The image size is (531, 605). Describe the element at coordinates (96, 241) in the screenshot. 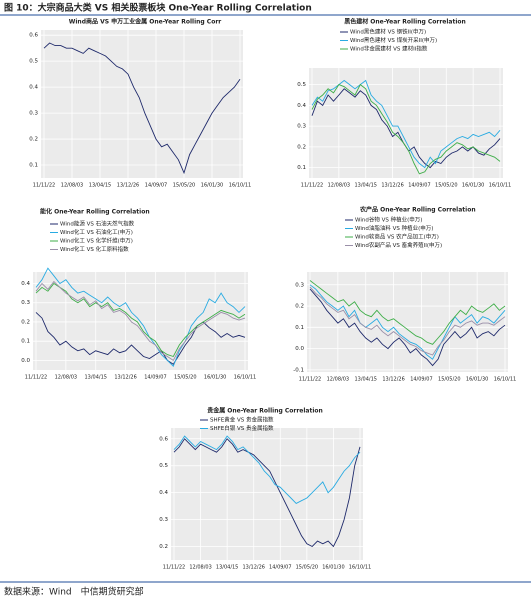

I see `legend-label: Wind化工 VS 化学纤维(申万)` at that location.